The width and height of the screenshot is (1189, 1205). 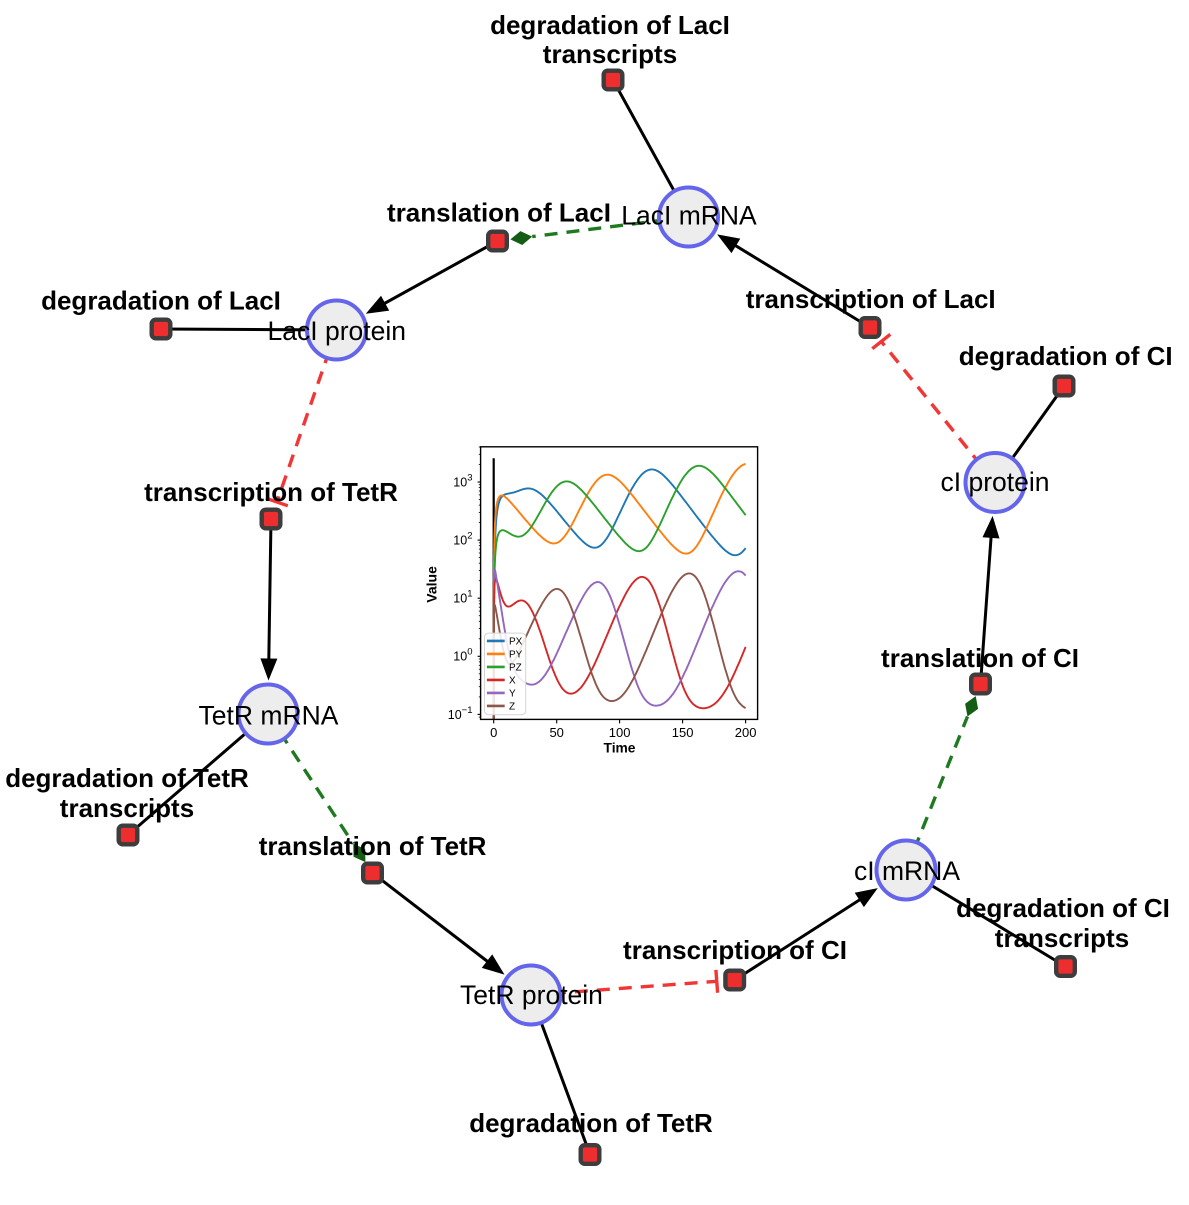 What do you see at coordinates (512, 706) in the screenshot?
I see `svg-text: Z` at bounding box center [512, 706].